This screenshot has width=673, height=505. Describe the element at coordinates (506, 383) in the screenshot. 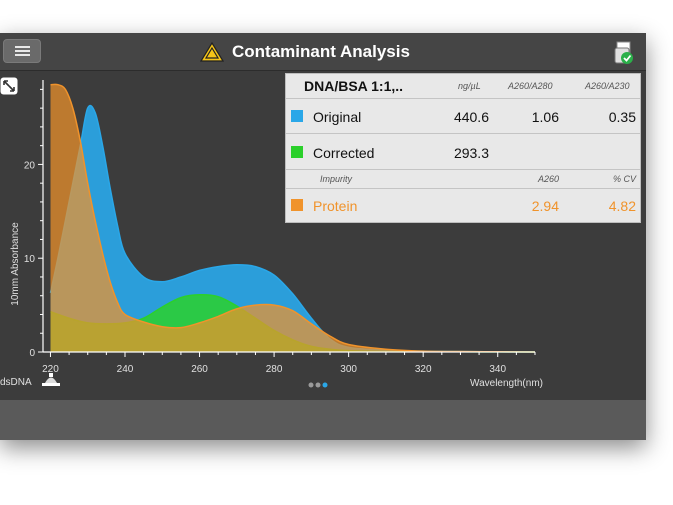

I see `x-axis-label: Wavelength(nm)` at that location.